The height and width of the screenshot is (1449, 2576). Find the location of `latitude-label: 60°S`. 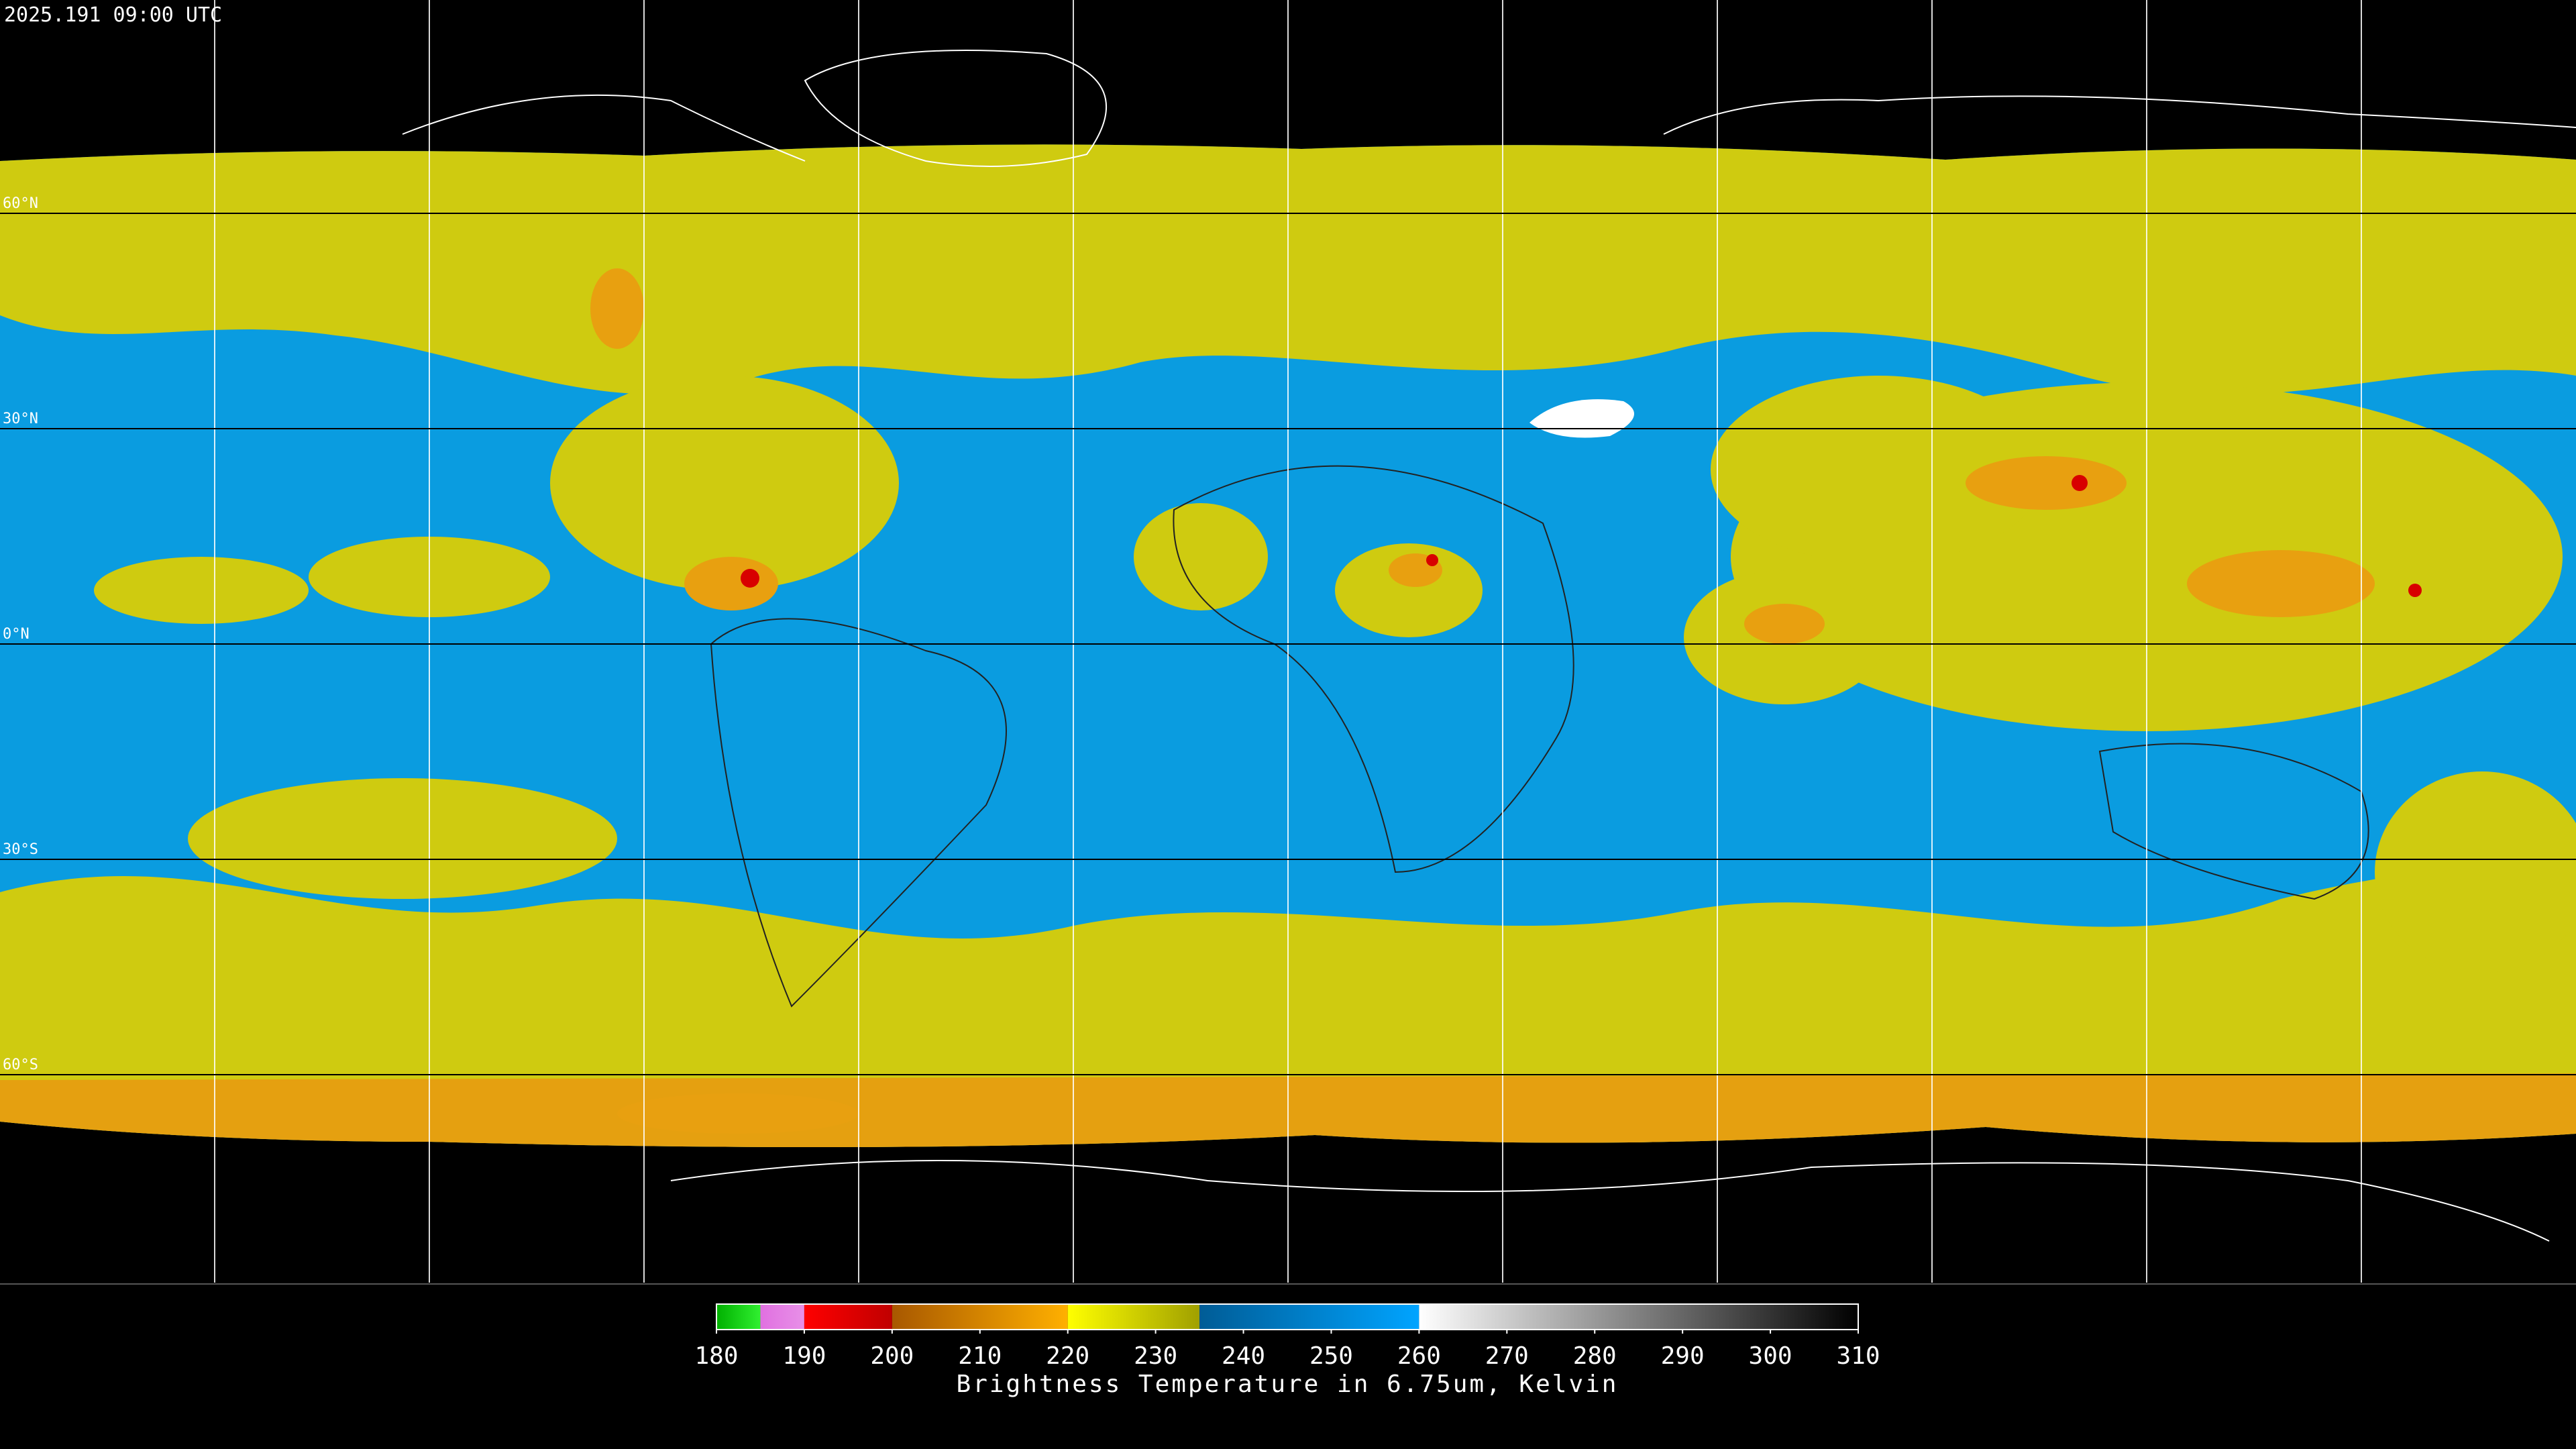

latitude-label: 60°S is located at coordinates (20, 1065).